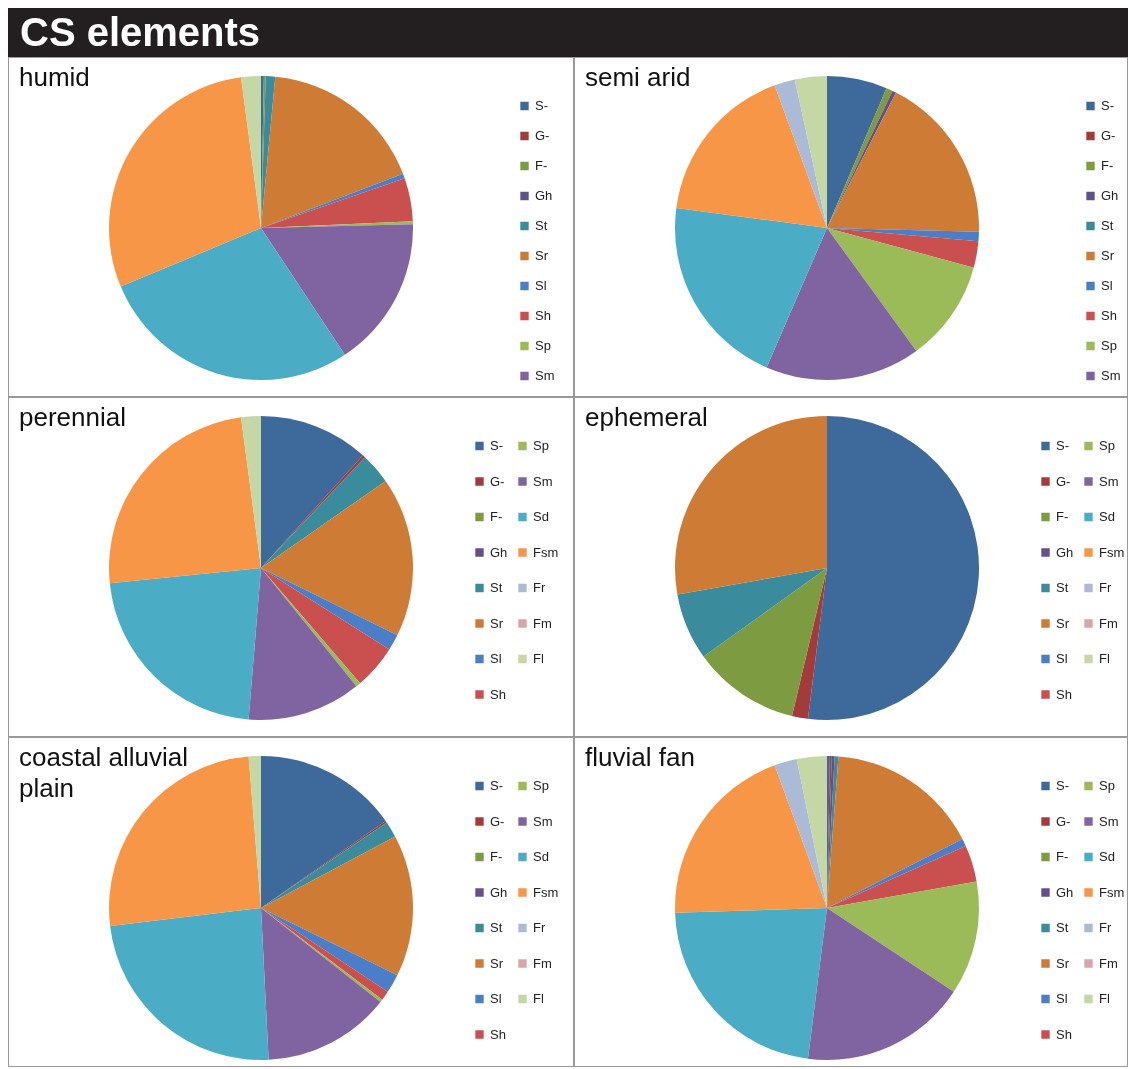  Describe the element at coordinates (104, 773) in the screenshot. I see `chart-title: coastal alluvial plain` at that location.